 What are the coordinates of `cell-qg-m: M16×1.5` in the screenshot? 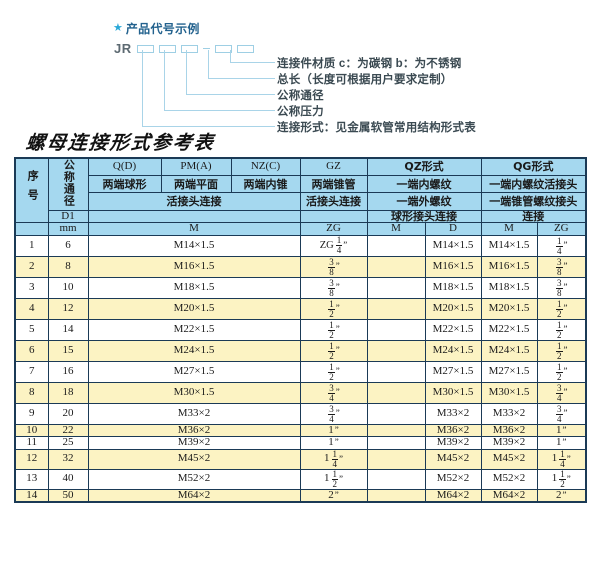 It's located at (509, 266).